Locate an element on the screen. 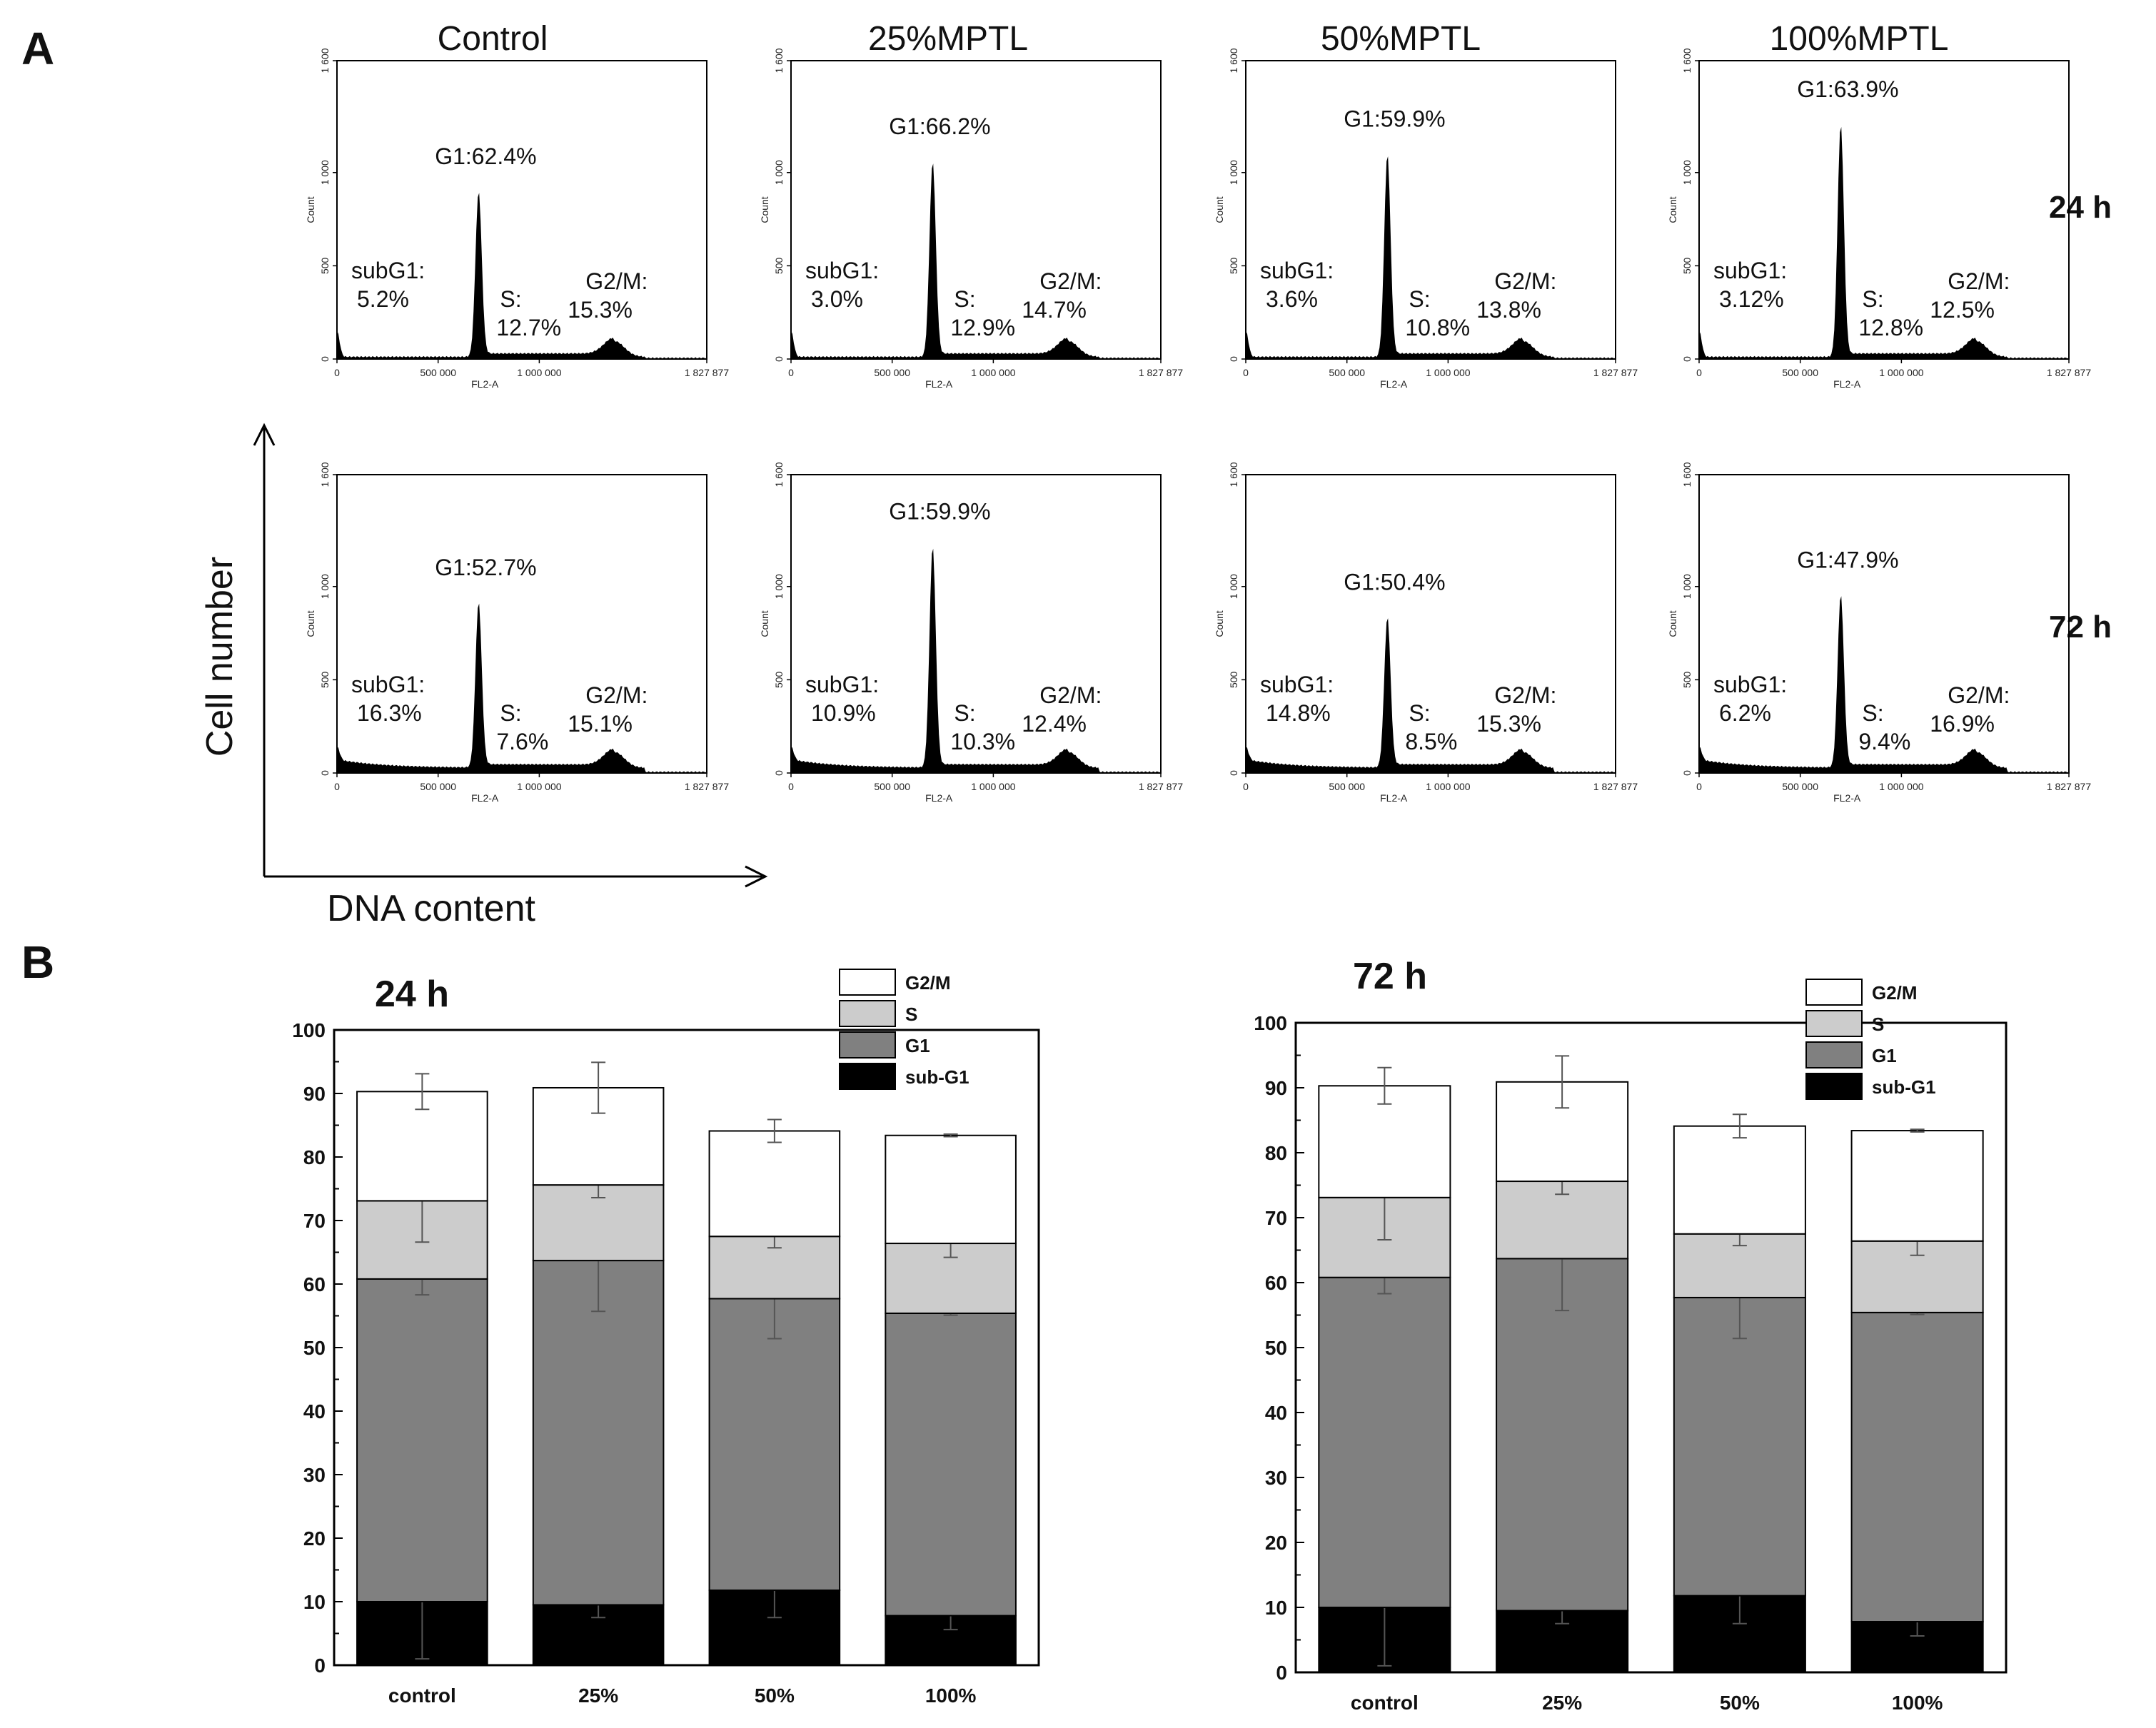 The width and height of the screenshot is (2156, 1728). subg1-value: 5.2% is located at coordinates (383, 299).